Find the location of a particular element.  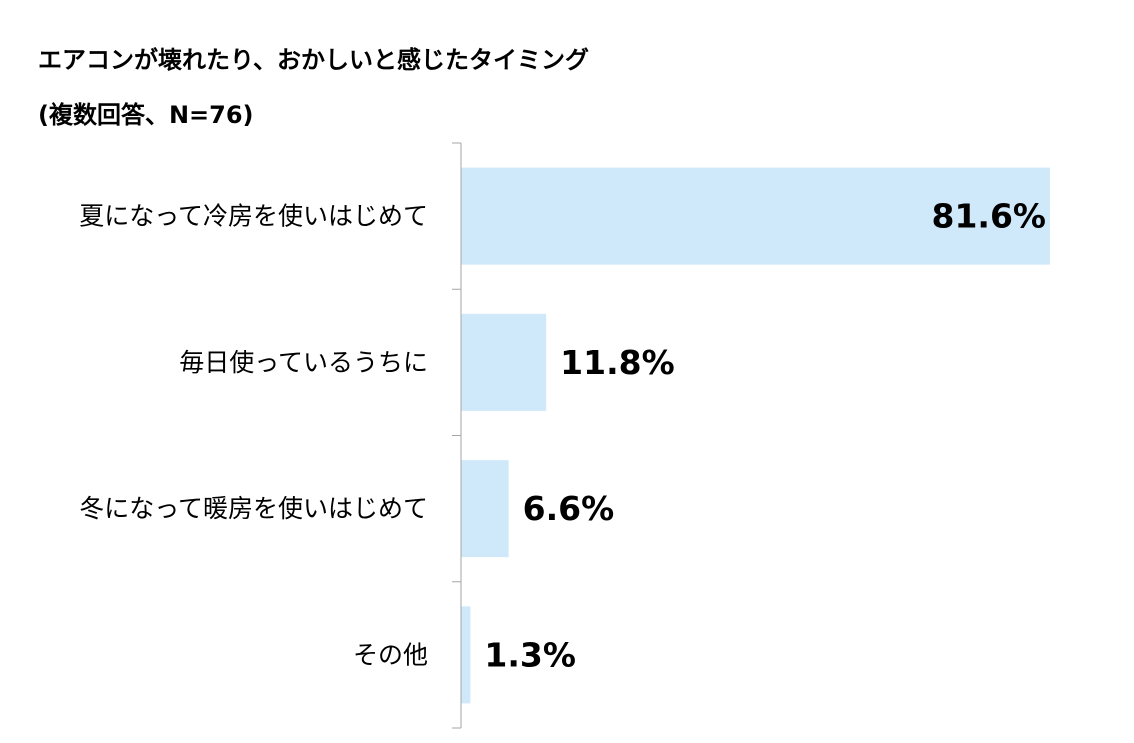

chart-title: エアコンが壊れたり、おかしいと感じたタイミング is located at coordinates (314, 60).